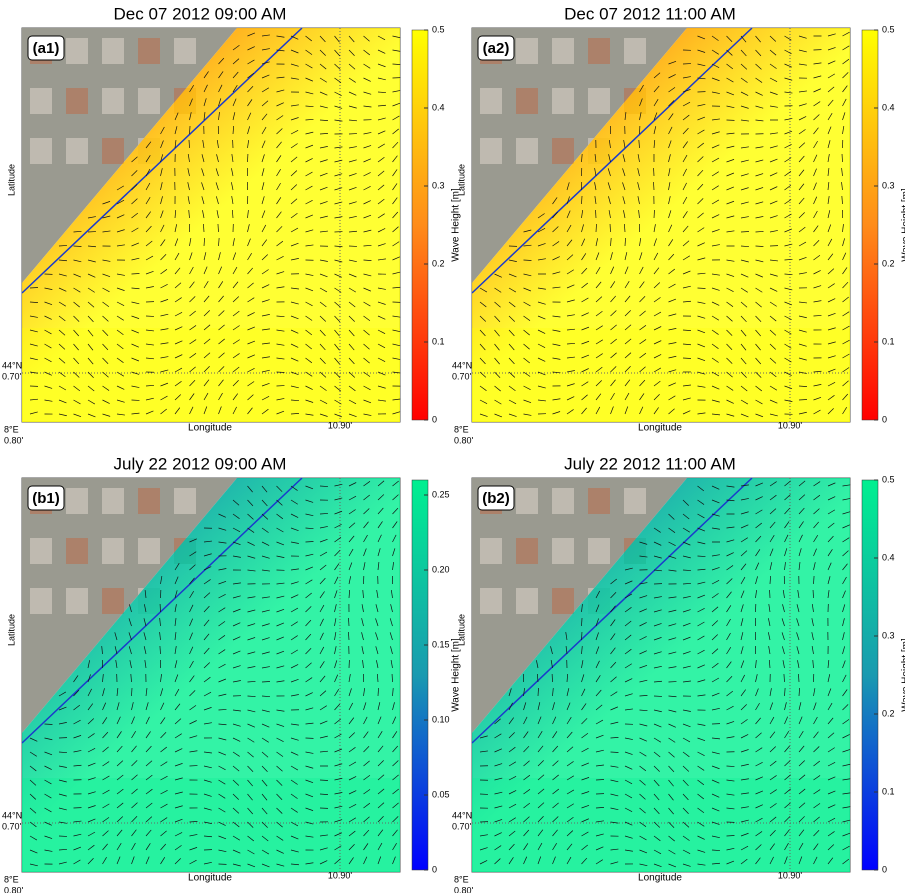 The image size is (905, 893). What do you see at coordinates (12, 365) in the screenshot?
I see `lat-deg: 44°N` at bounding box center [12, 365].